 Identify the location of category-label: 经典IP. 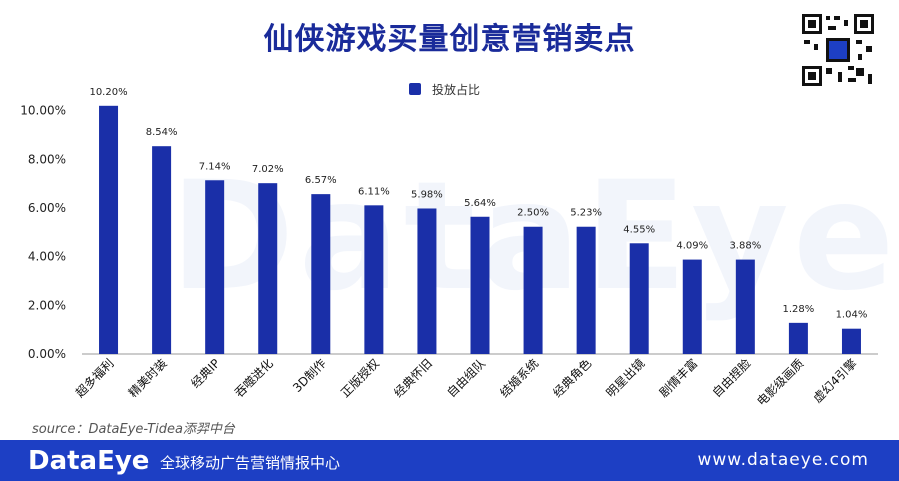
(205, 373).